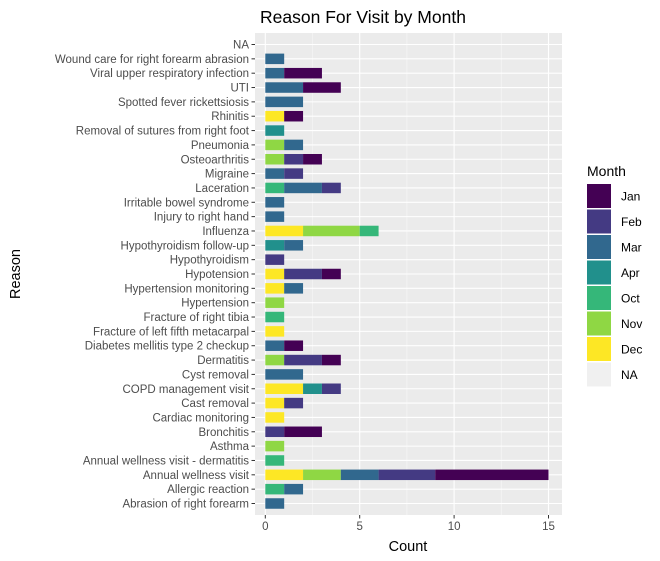 The width and height of the screenshot is (660, 561). What do you see at coordinates (275, 216) in the screenshot?
I see `bar-injury-to-right-hand-mar` at bounding box center [275, 216].